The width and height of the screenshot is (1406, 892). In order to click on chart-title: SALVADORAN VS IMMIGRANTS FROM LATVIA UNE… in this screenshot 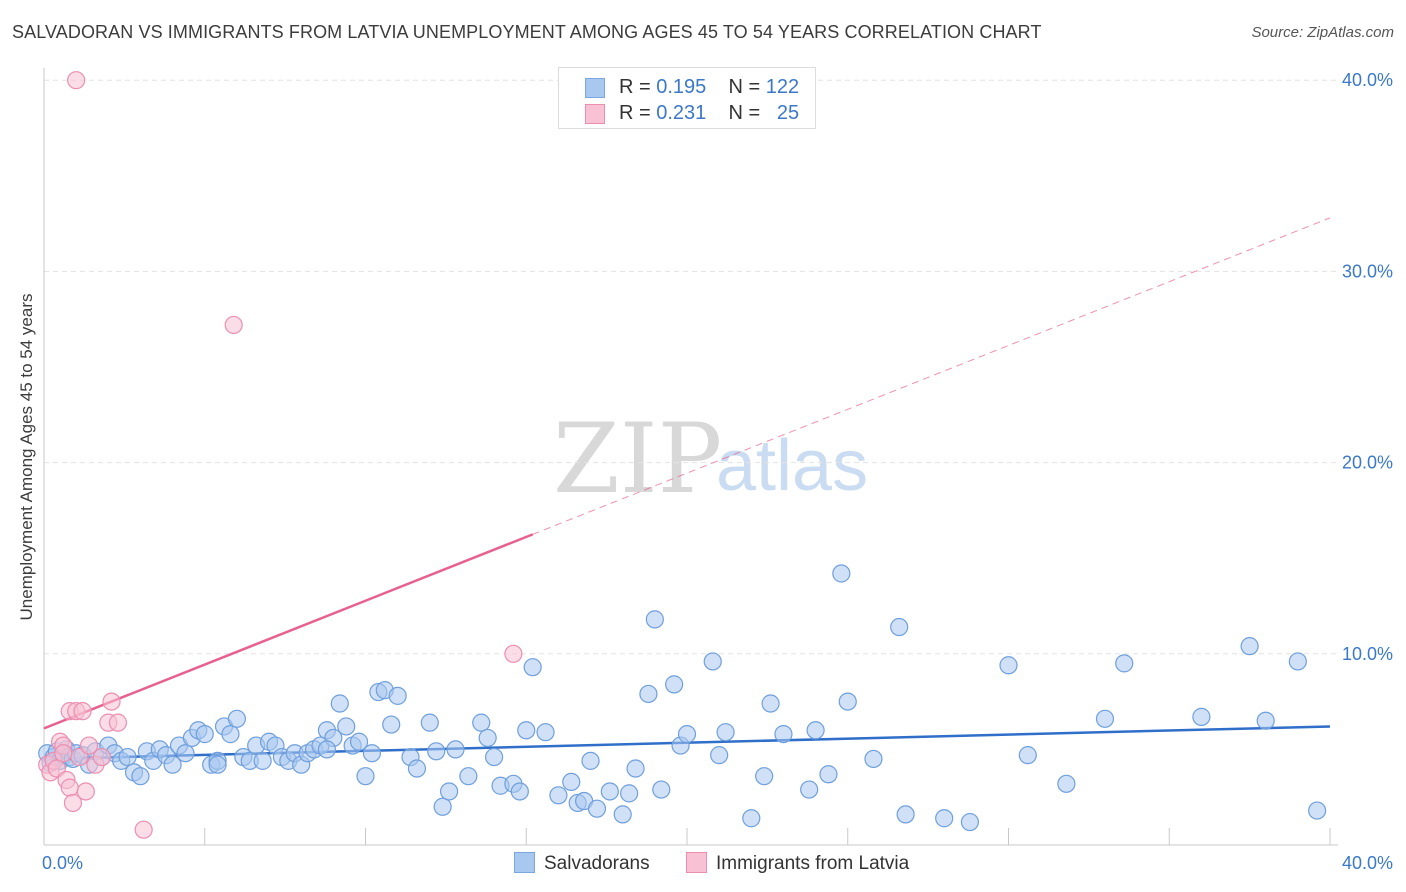, I will do `click(527, 32)`.